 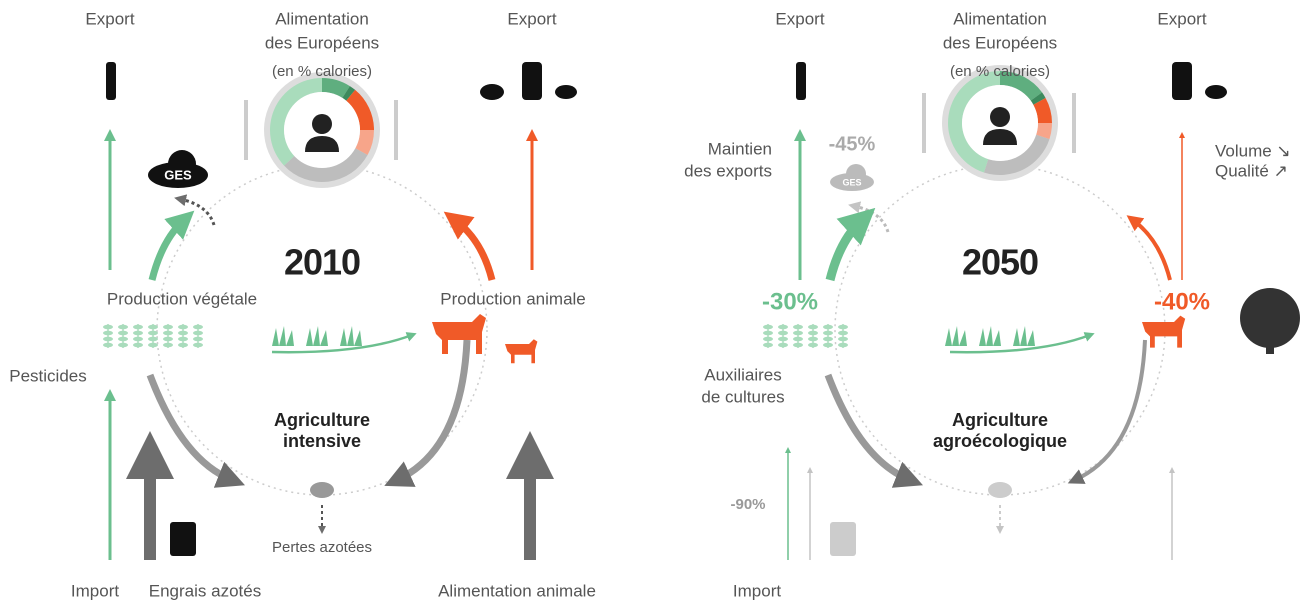 What do you see at coordinates (566, 92) in the screenshot?
I see `cheese-icon` at bounding box center [566, 92].